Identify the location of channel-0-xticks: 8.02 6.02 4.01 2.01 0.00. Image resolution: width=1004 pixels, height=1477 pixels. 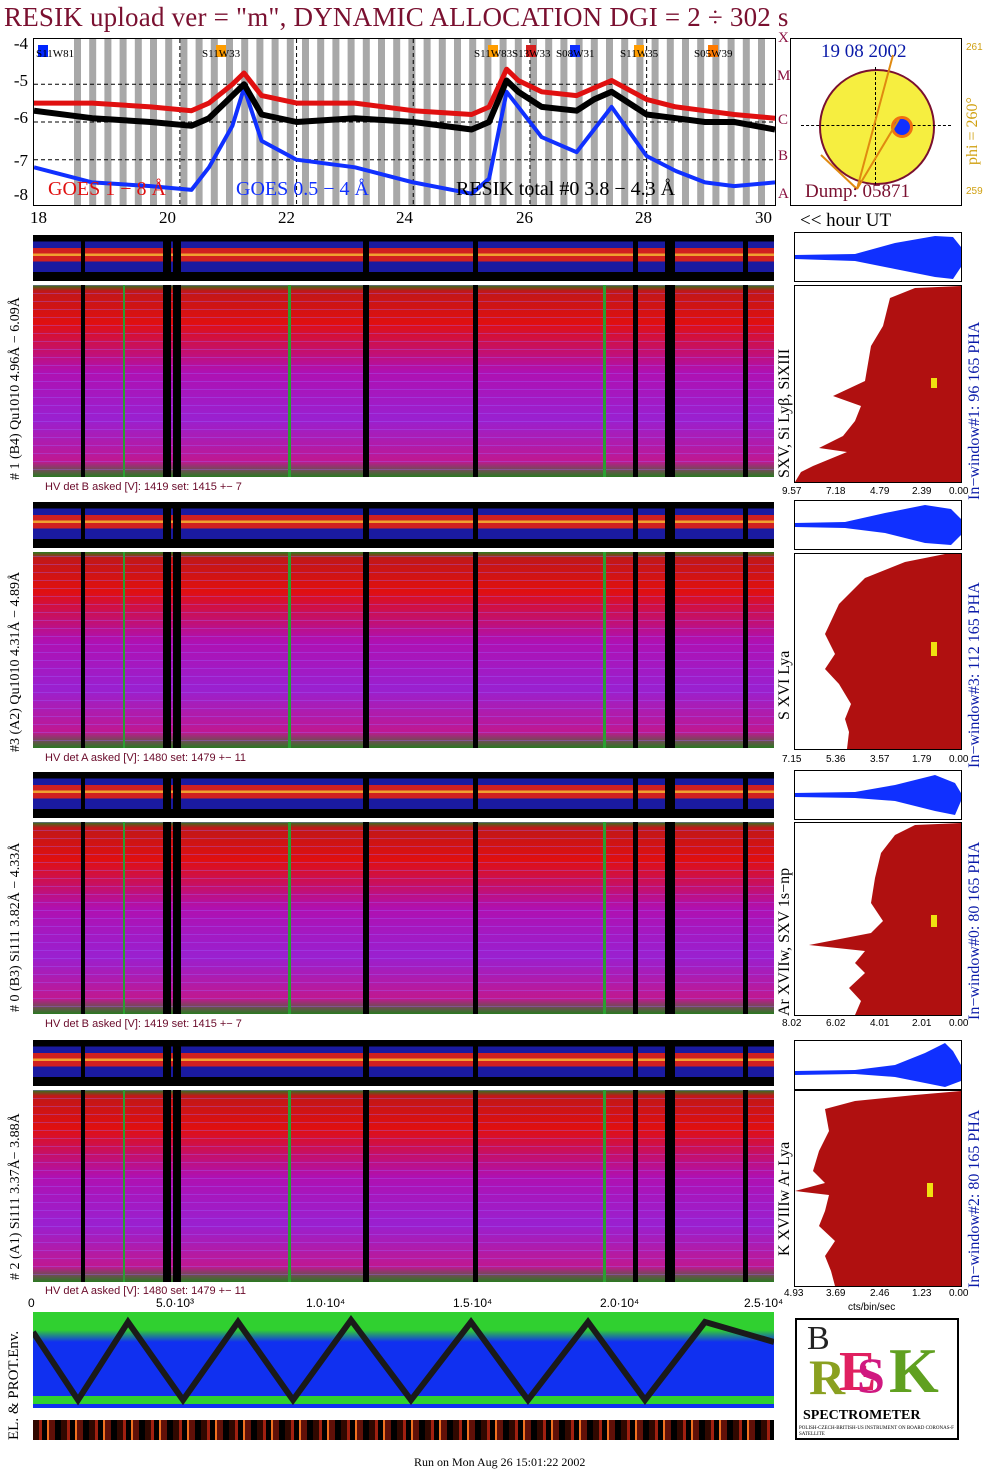
(877, 1025).